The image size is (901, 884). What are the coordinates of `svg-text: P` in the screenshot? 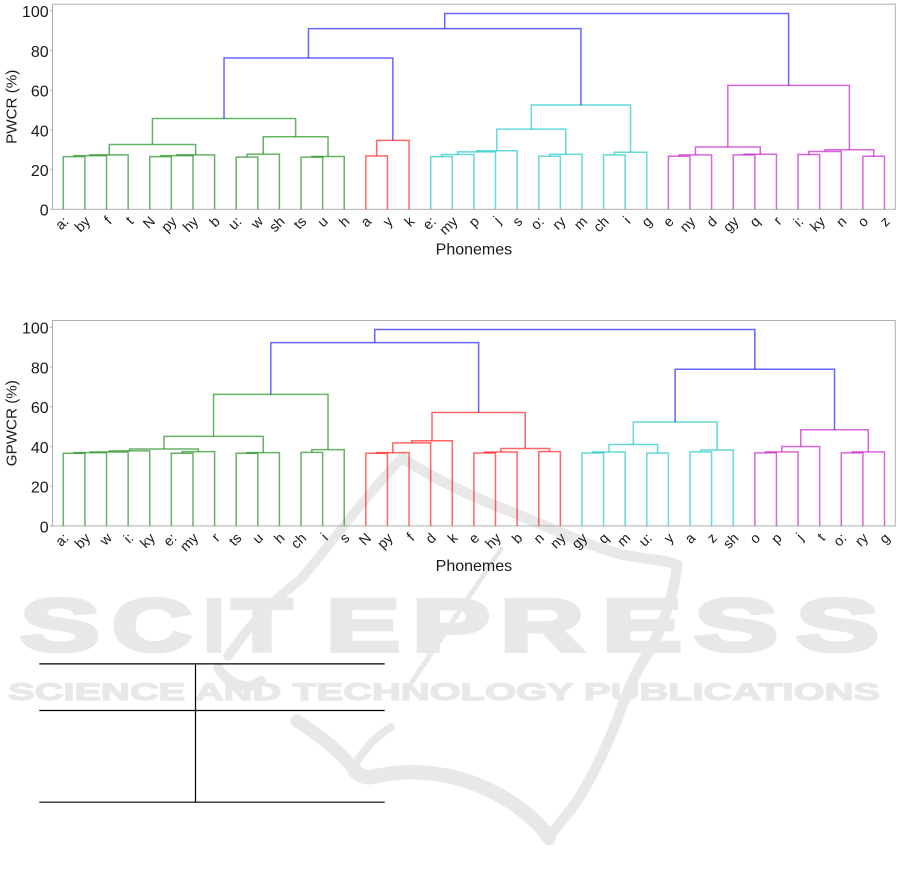 It's located at (451, 625).